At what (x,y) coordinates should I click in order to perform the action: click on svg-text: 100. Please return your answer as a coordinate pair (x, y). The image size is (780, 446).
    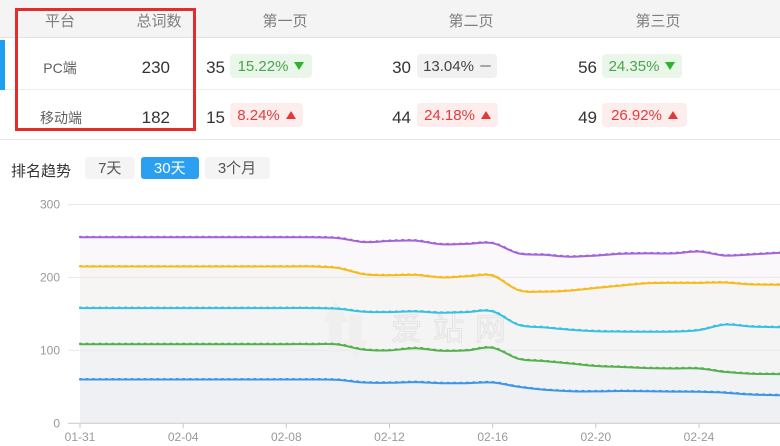
    Looking at the image, I should click on (50, 350).